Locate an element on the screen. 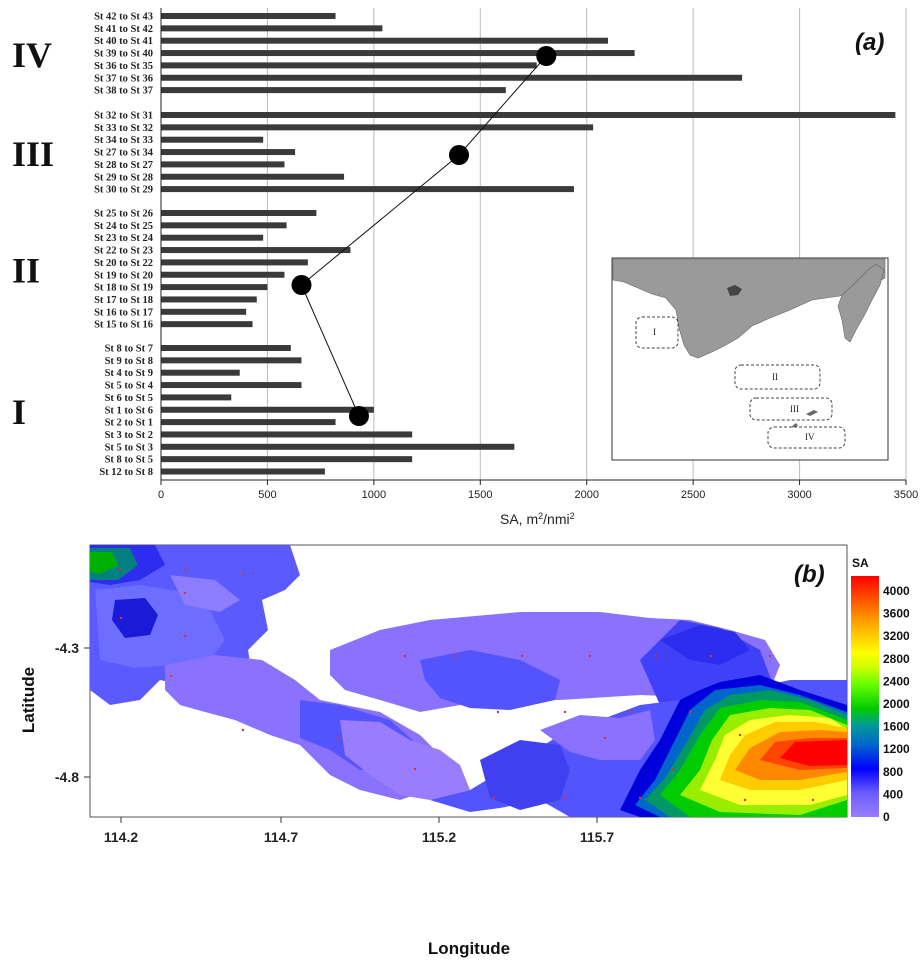 Image resolution: width=920 pixels, height=964 pixels. category-label: St 27 to St 34 is located at coordinates (124, 153).